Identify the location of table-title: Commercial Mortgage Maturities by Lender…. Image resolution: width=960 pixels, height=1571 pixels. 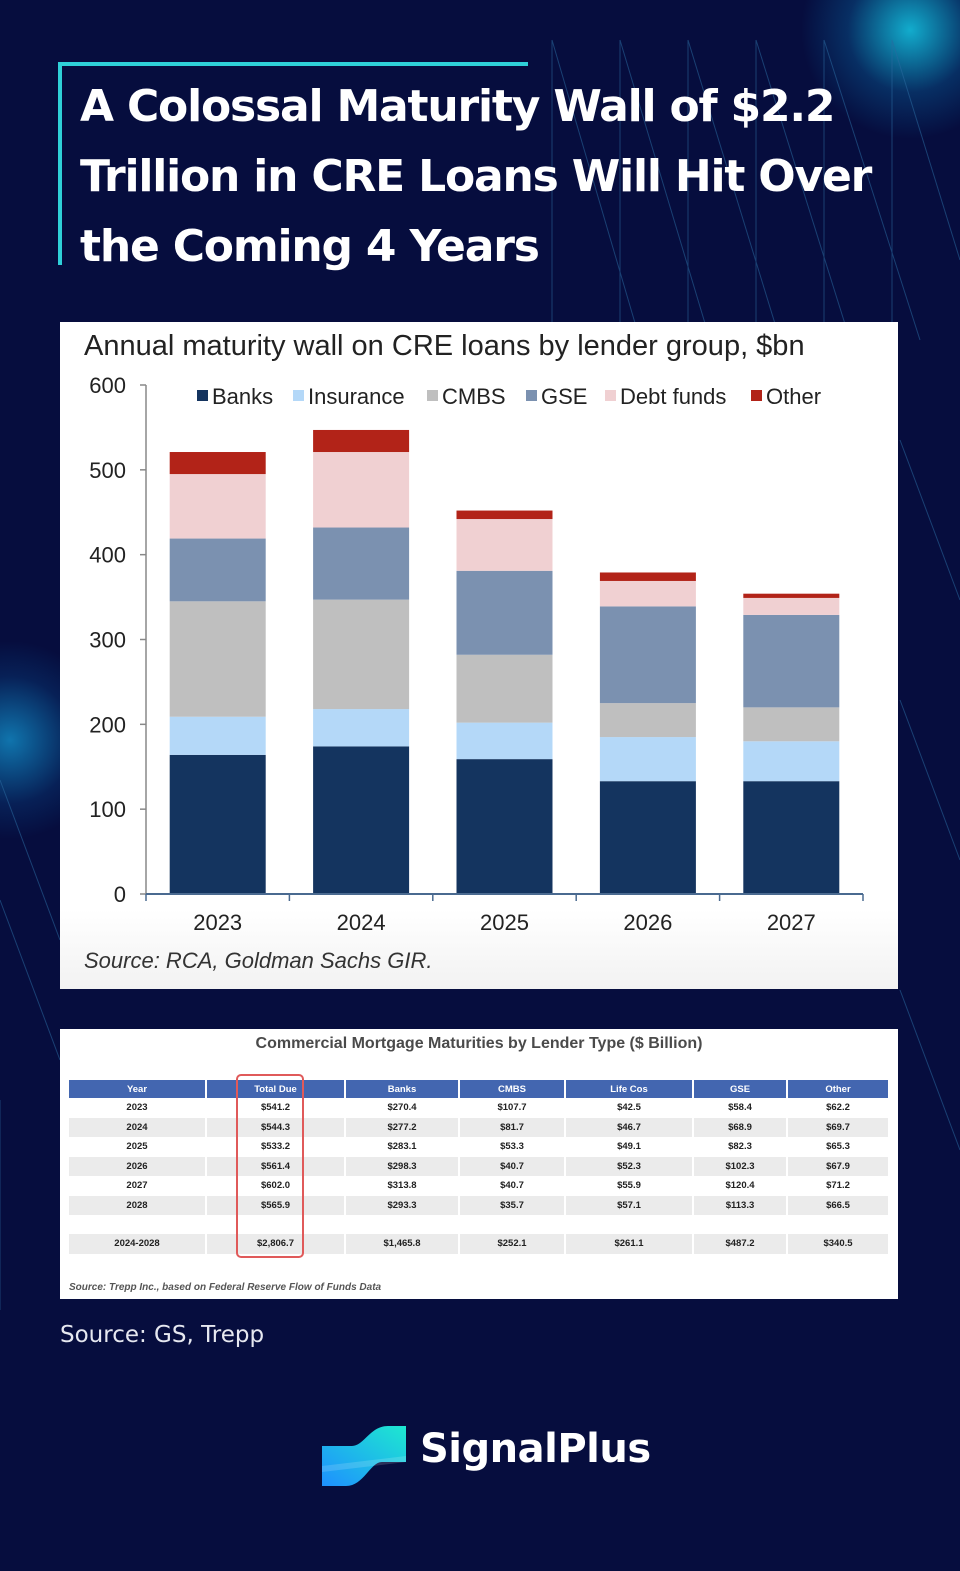
(479, 1043).